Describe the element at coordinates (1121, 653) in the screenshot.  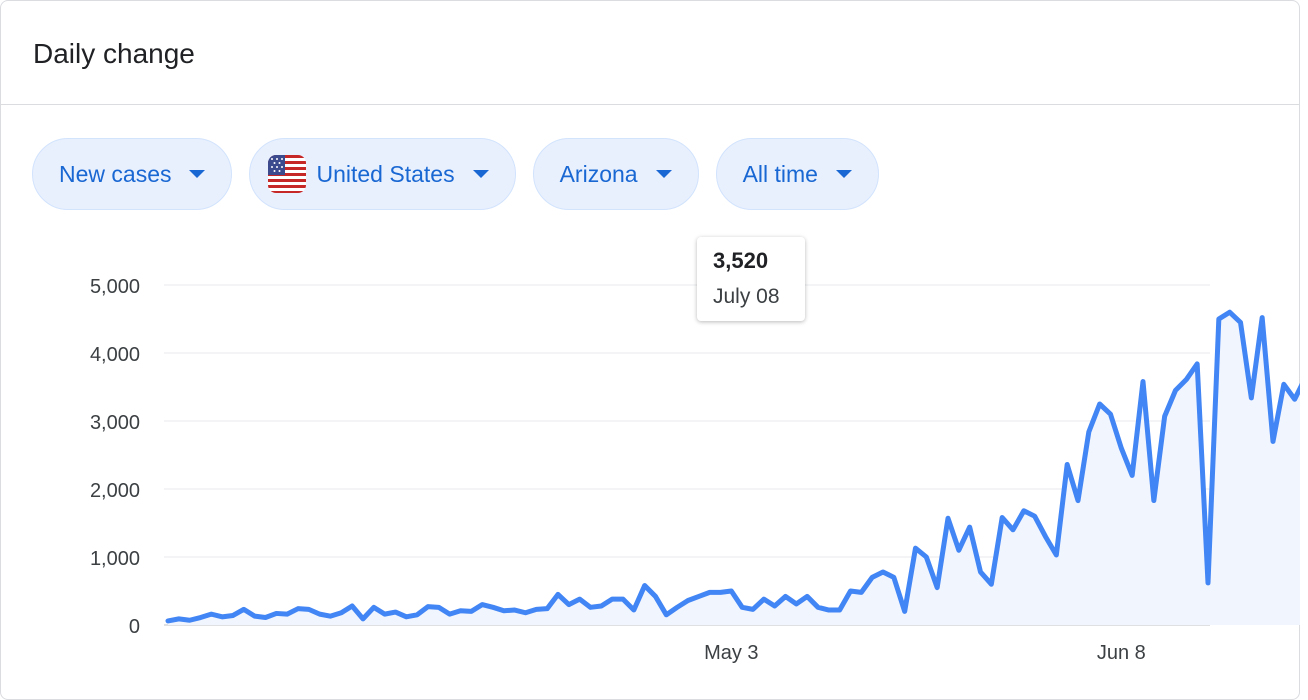
I see `x-tick-label: Jun 8` at that location.